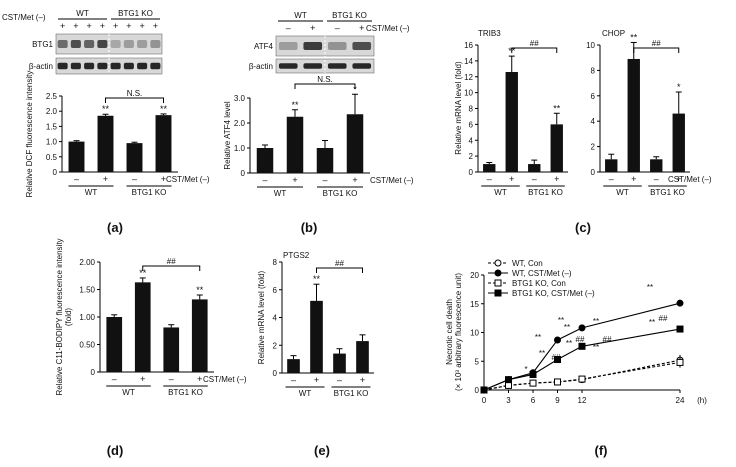 This screenshot has height=467, width=736. What do you see at coordinates (471, 140) in the screenshot?
I see `y-tick-label: 4` at bounding box center [471, 140].